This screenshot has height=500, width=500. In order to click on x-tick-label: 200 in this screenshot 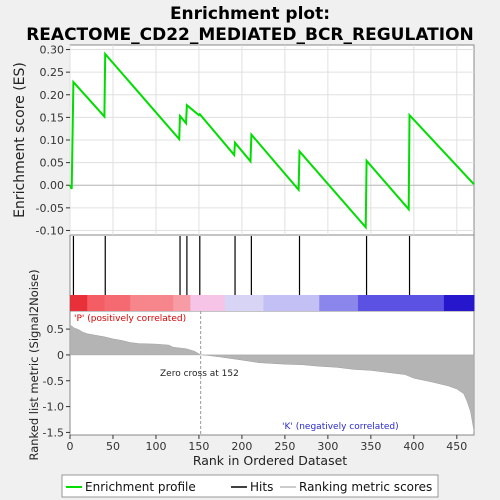, I will do `click(241, 446)`.